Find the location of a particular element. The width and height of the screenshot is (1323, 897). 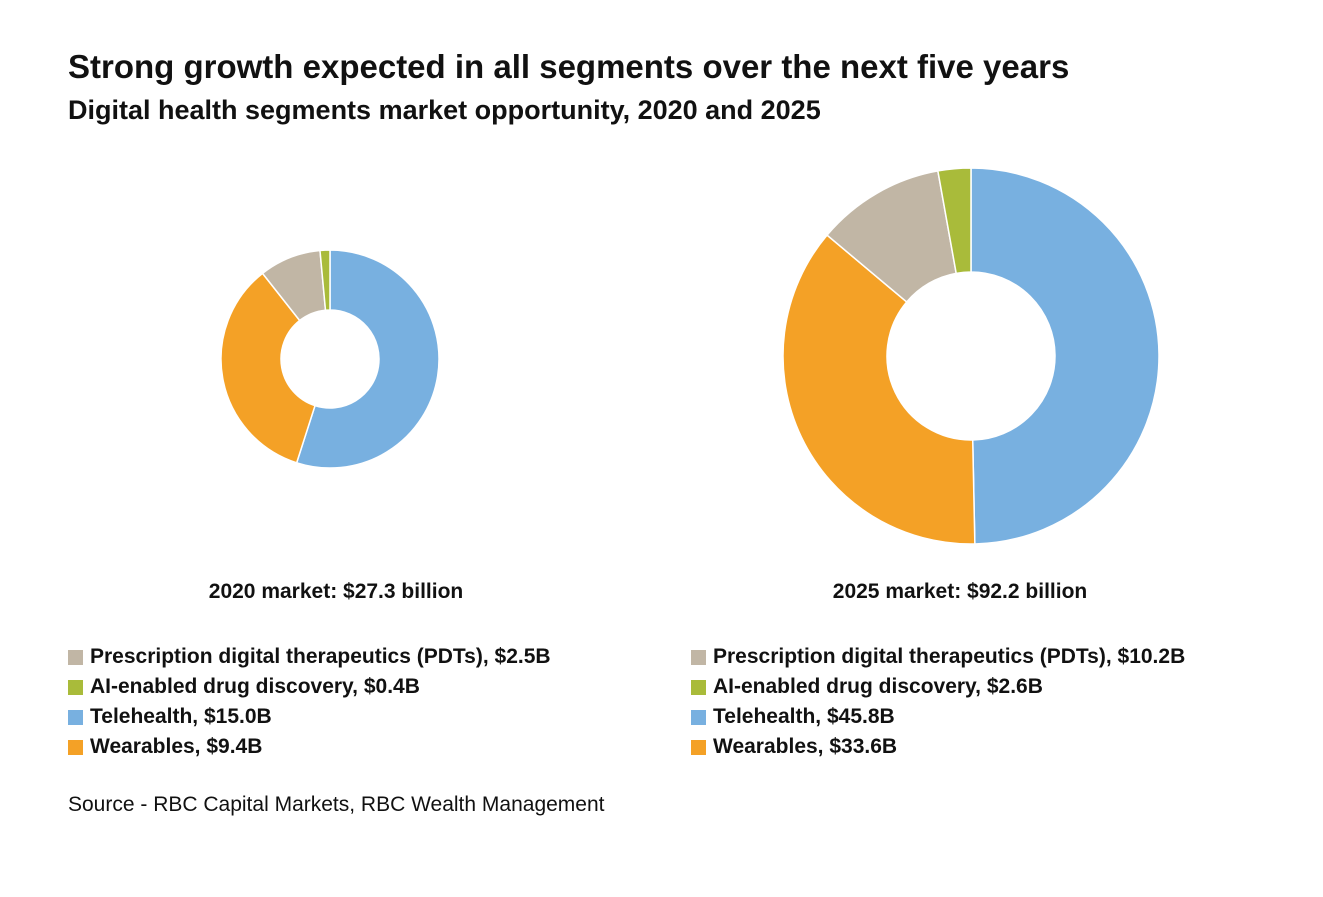

legend-label: Wearables, $9.4B is located at coordinates (176, 746).